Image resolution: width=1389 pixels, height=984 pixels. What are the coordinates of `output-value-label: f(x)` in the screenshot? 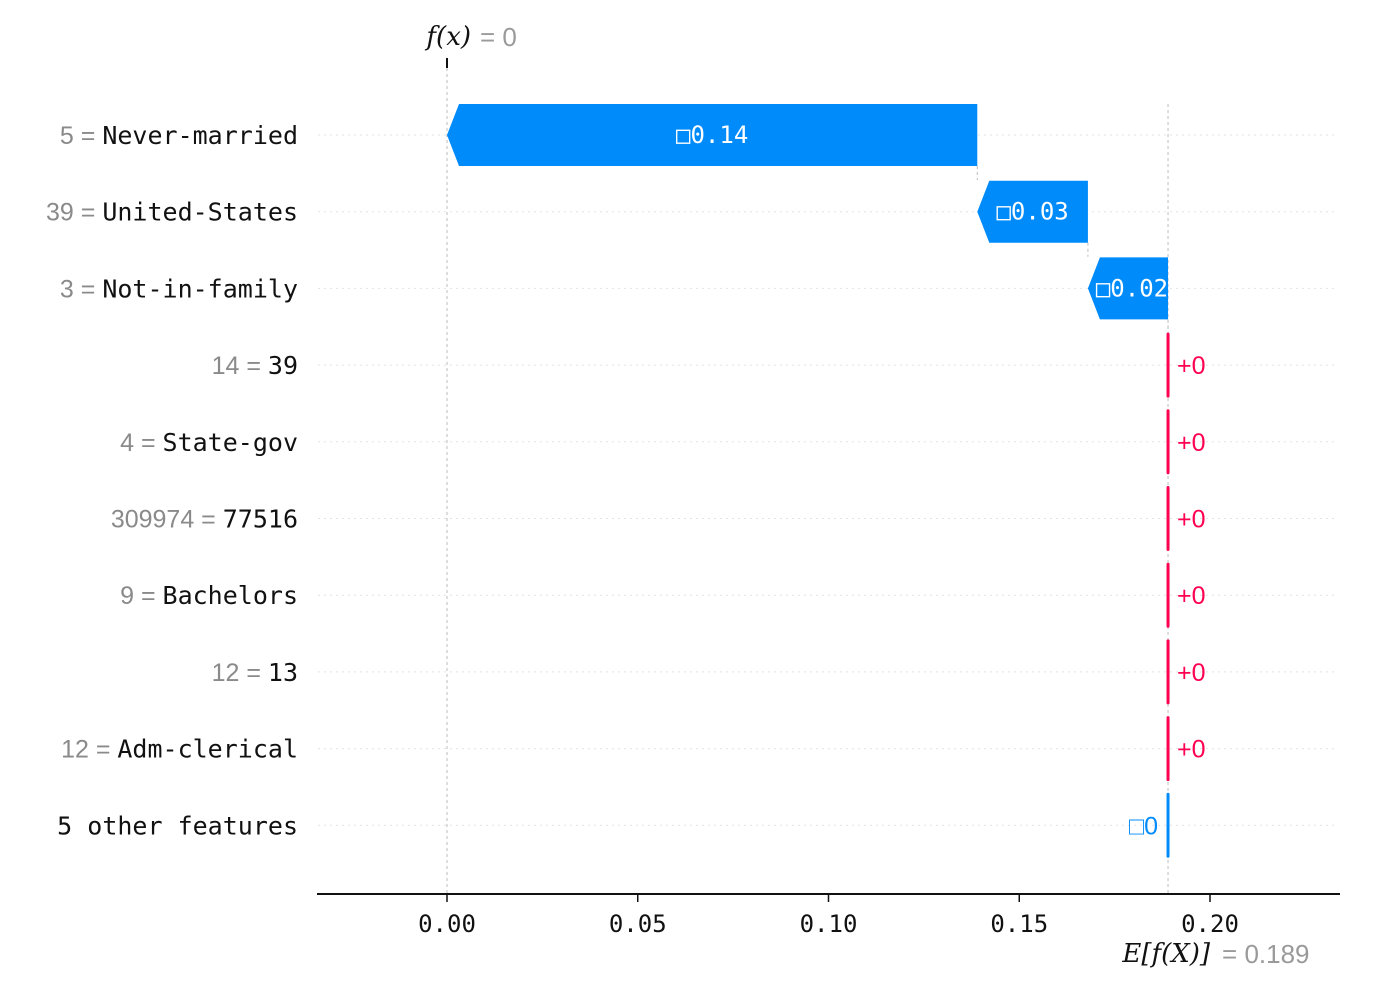 It's located at (447, 37).